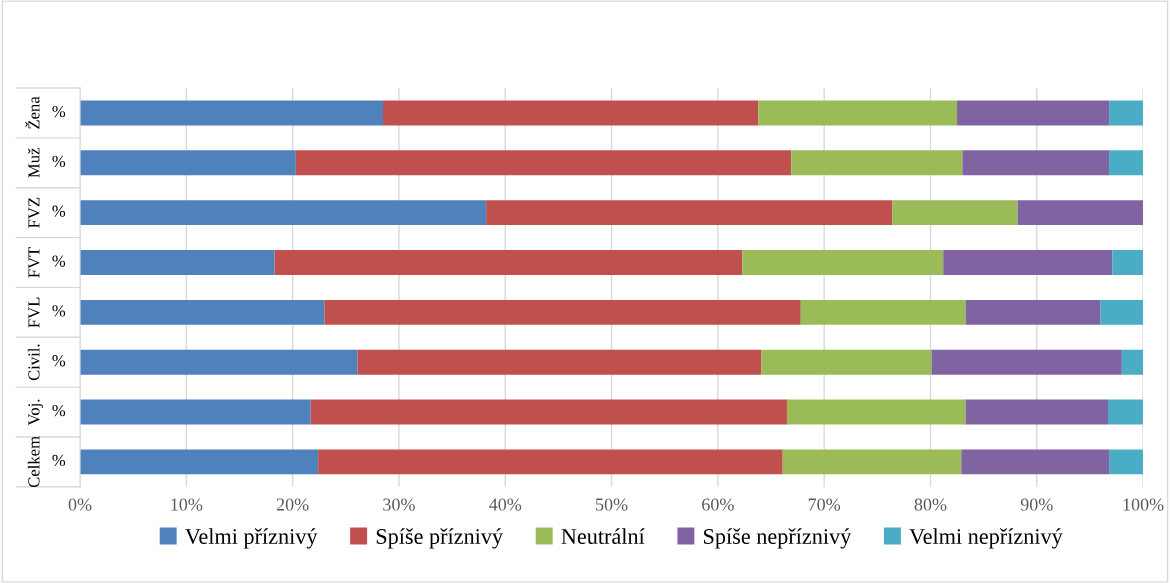 This screenshot has height=583, width=1170. I want to click on x-tick-label: 90%, so click(1036, 504).